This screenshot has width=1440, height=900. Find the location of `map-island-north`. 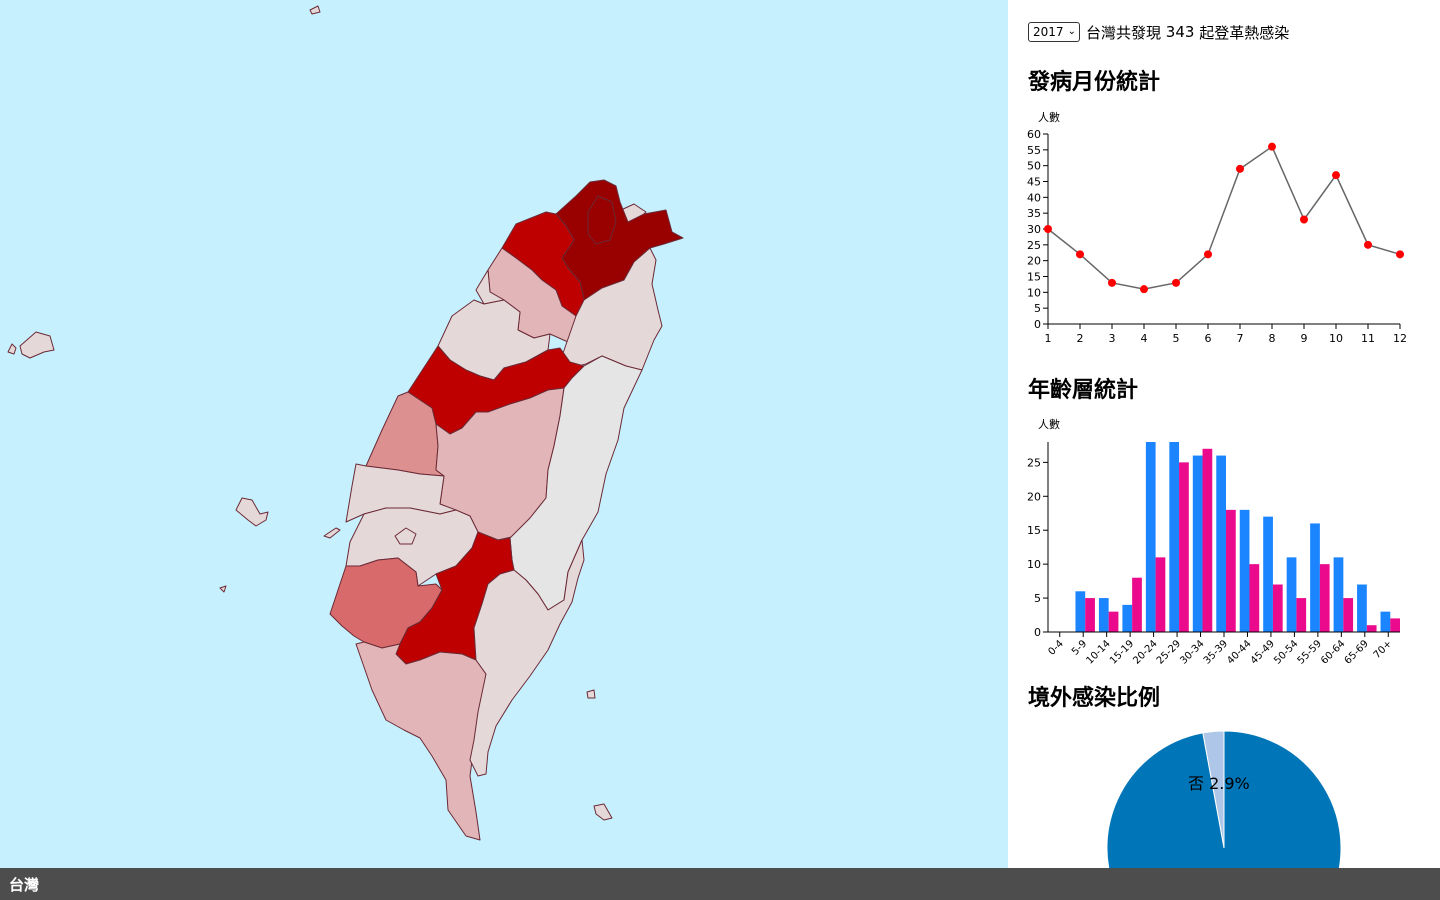

map-island-north is located at coordinates (315, 10).